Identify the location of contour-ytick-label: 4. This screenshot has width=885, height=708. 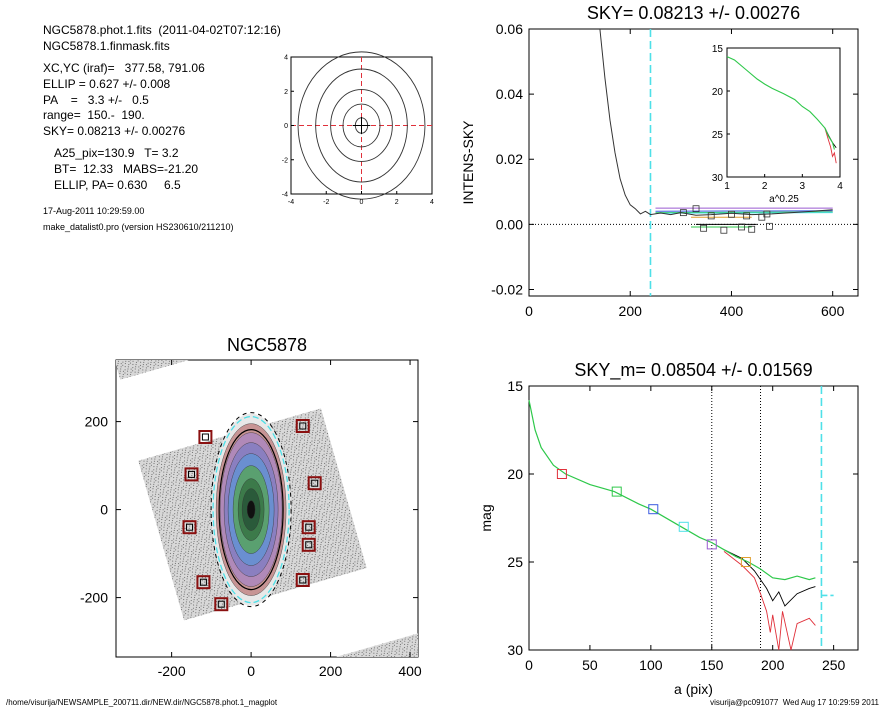
(286, 58).